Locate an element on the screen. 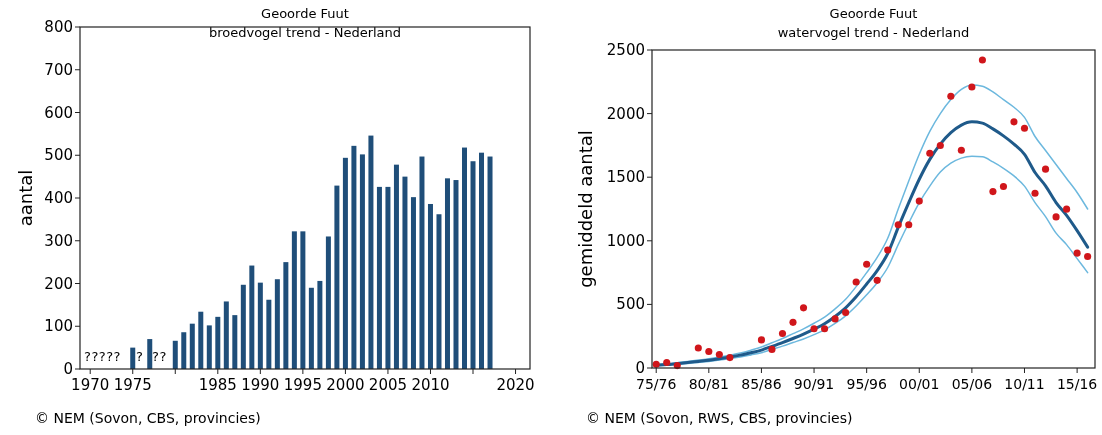  y-tick-label: 200 is located at coordinates (58, 283).